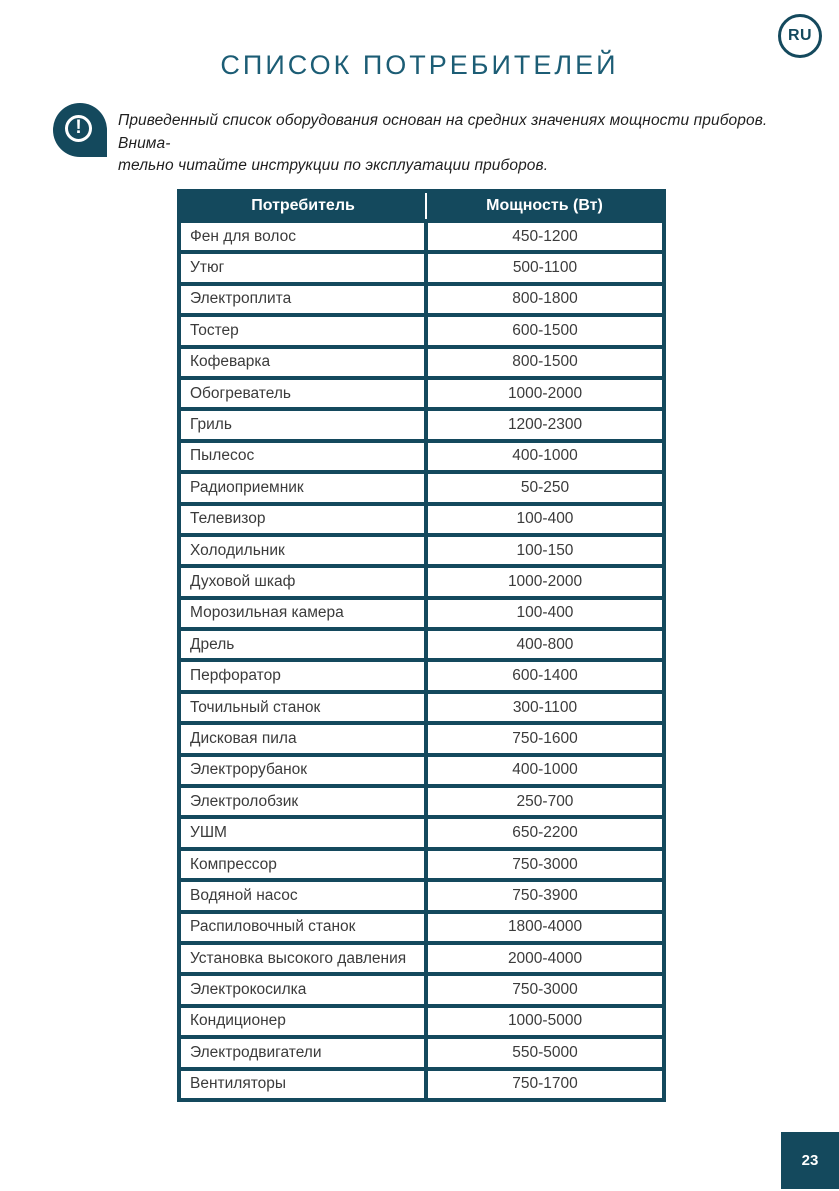 The image size is (839, 1191). I want to click on consumer-name: Водяной насос, so click(302, 896).